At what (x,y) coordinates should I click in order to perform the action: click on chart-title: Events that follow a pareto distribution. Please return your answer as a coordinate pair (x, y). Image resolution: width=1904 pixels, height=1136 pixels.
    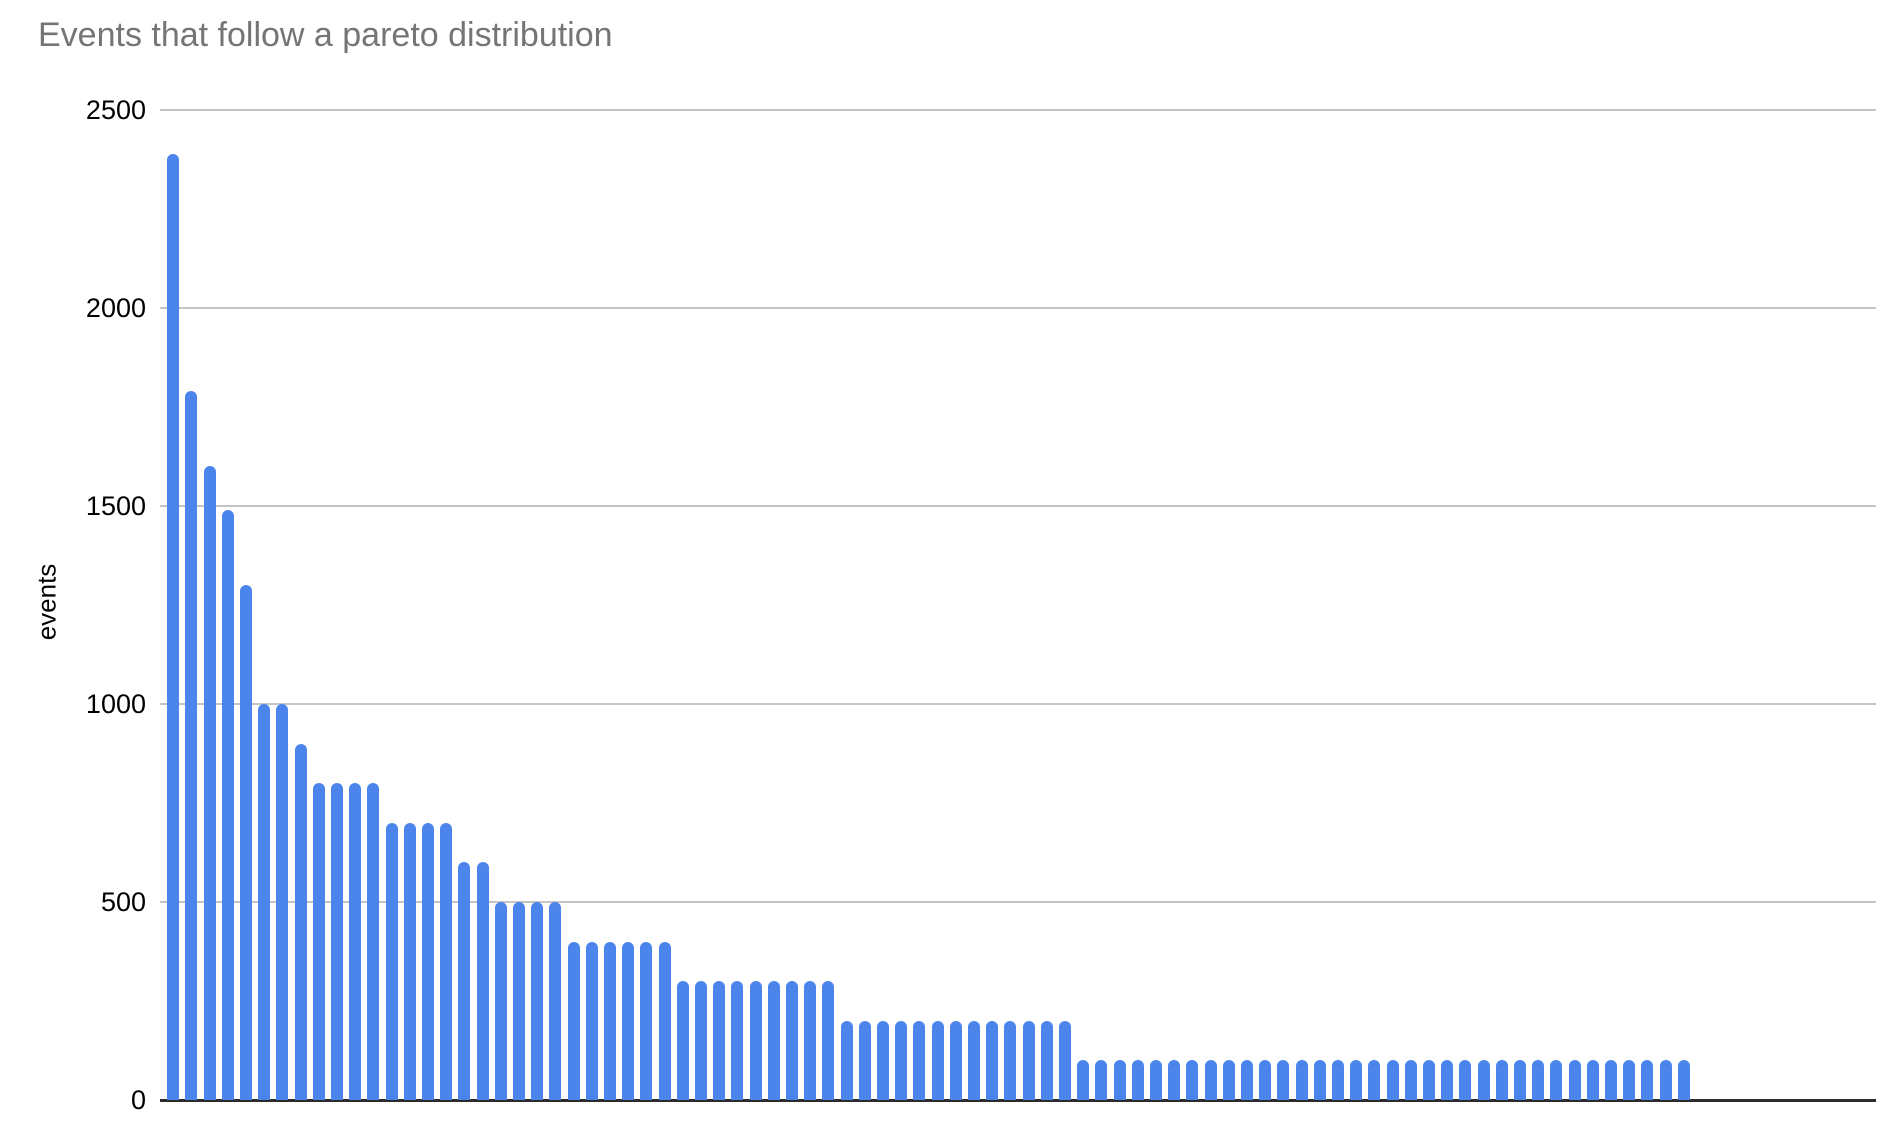
    Looking at the image, I should click on (325, 35).